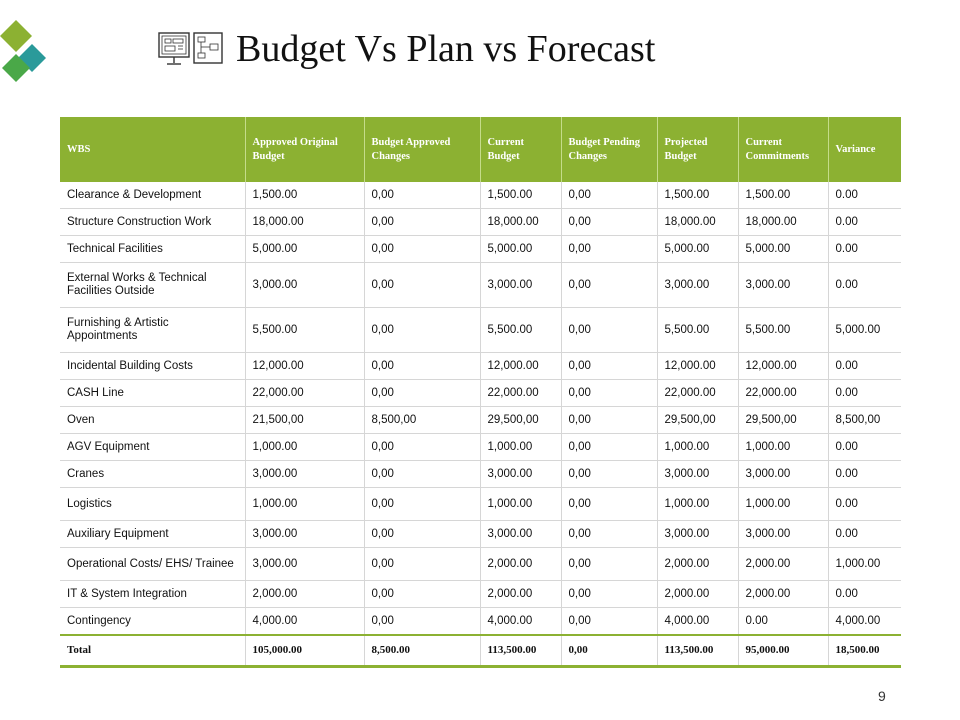  What do you see at coordinates (305, 393) in the screenshot?
I see `cell-approved-original-budget: 22,000.00` at bounding box center [305, 393].